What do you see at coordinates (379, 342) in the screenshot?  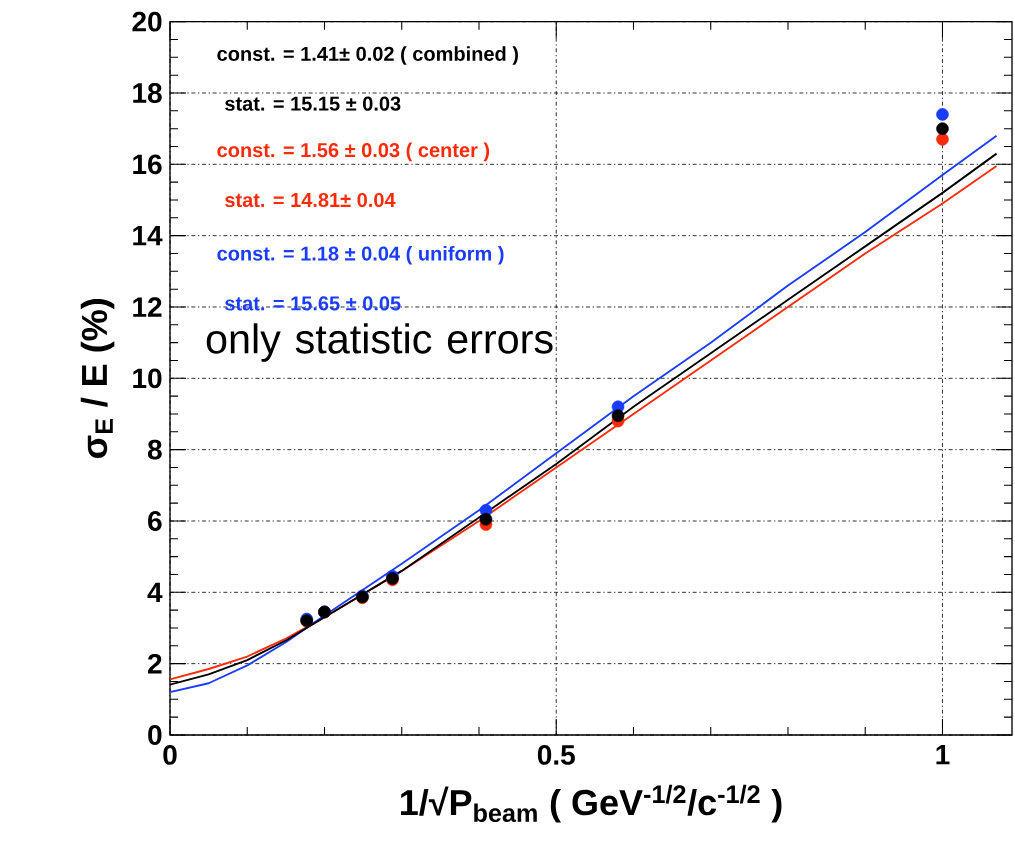 I see `annotation: only statistic errors` at bounding box center [379, 342].